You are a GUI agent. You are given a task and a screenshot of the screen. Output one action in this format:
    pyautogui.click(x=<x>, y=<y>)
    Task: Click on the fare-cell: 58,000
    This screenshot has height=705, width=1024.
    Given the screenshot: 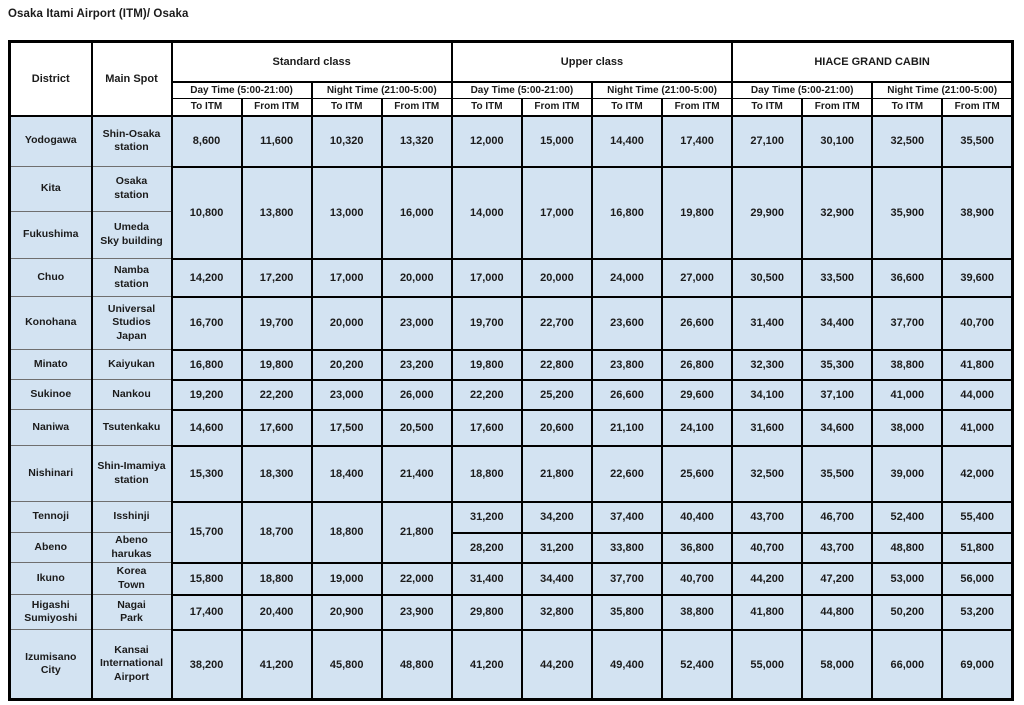 What is the action you would take?
    pyautogui.click(x=837, y=664)
    